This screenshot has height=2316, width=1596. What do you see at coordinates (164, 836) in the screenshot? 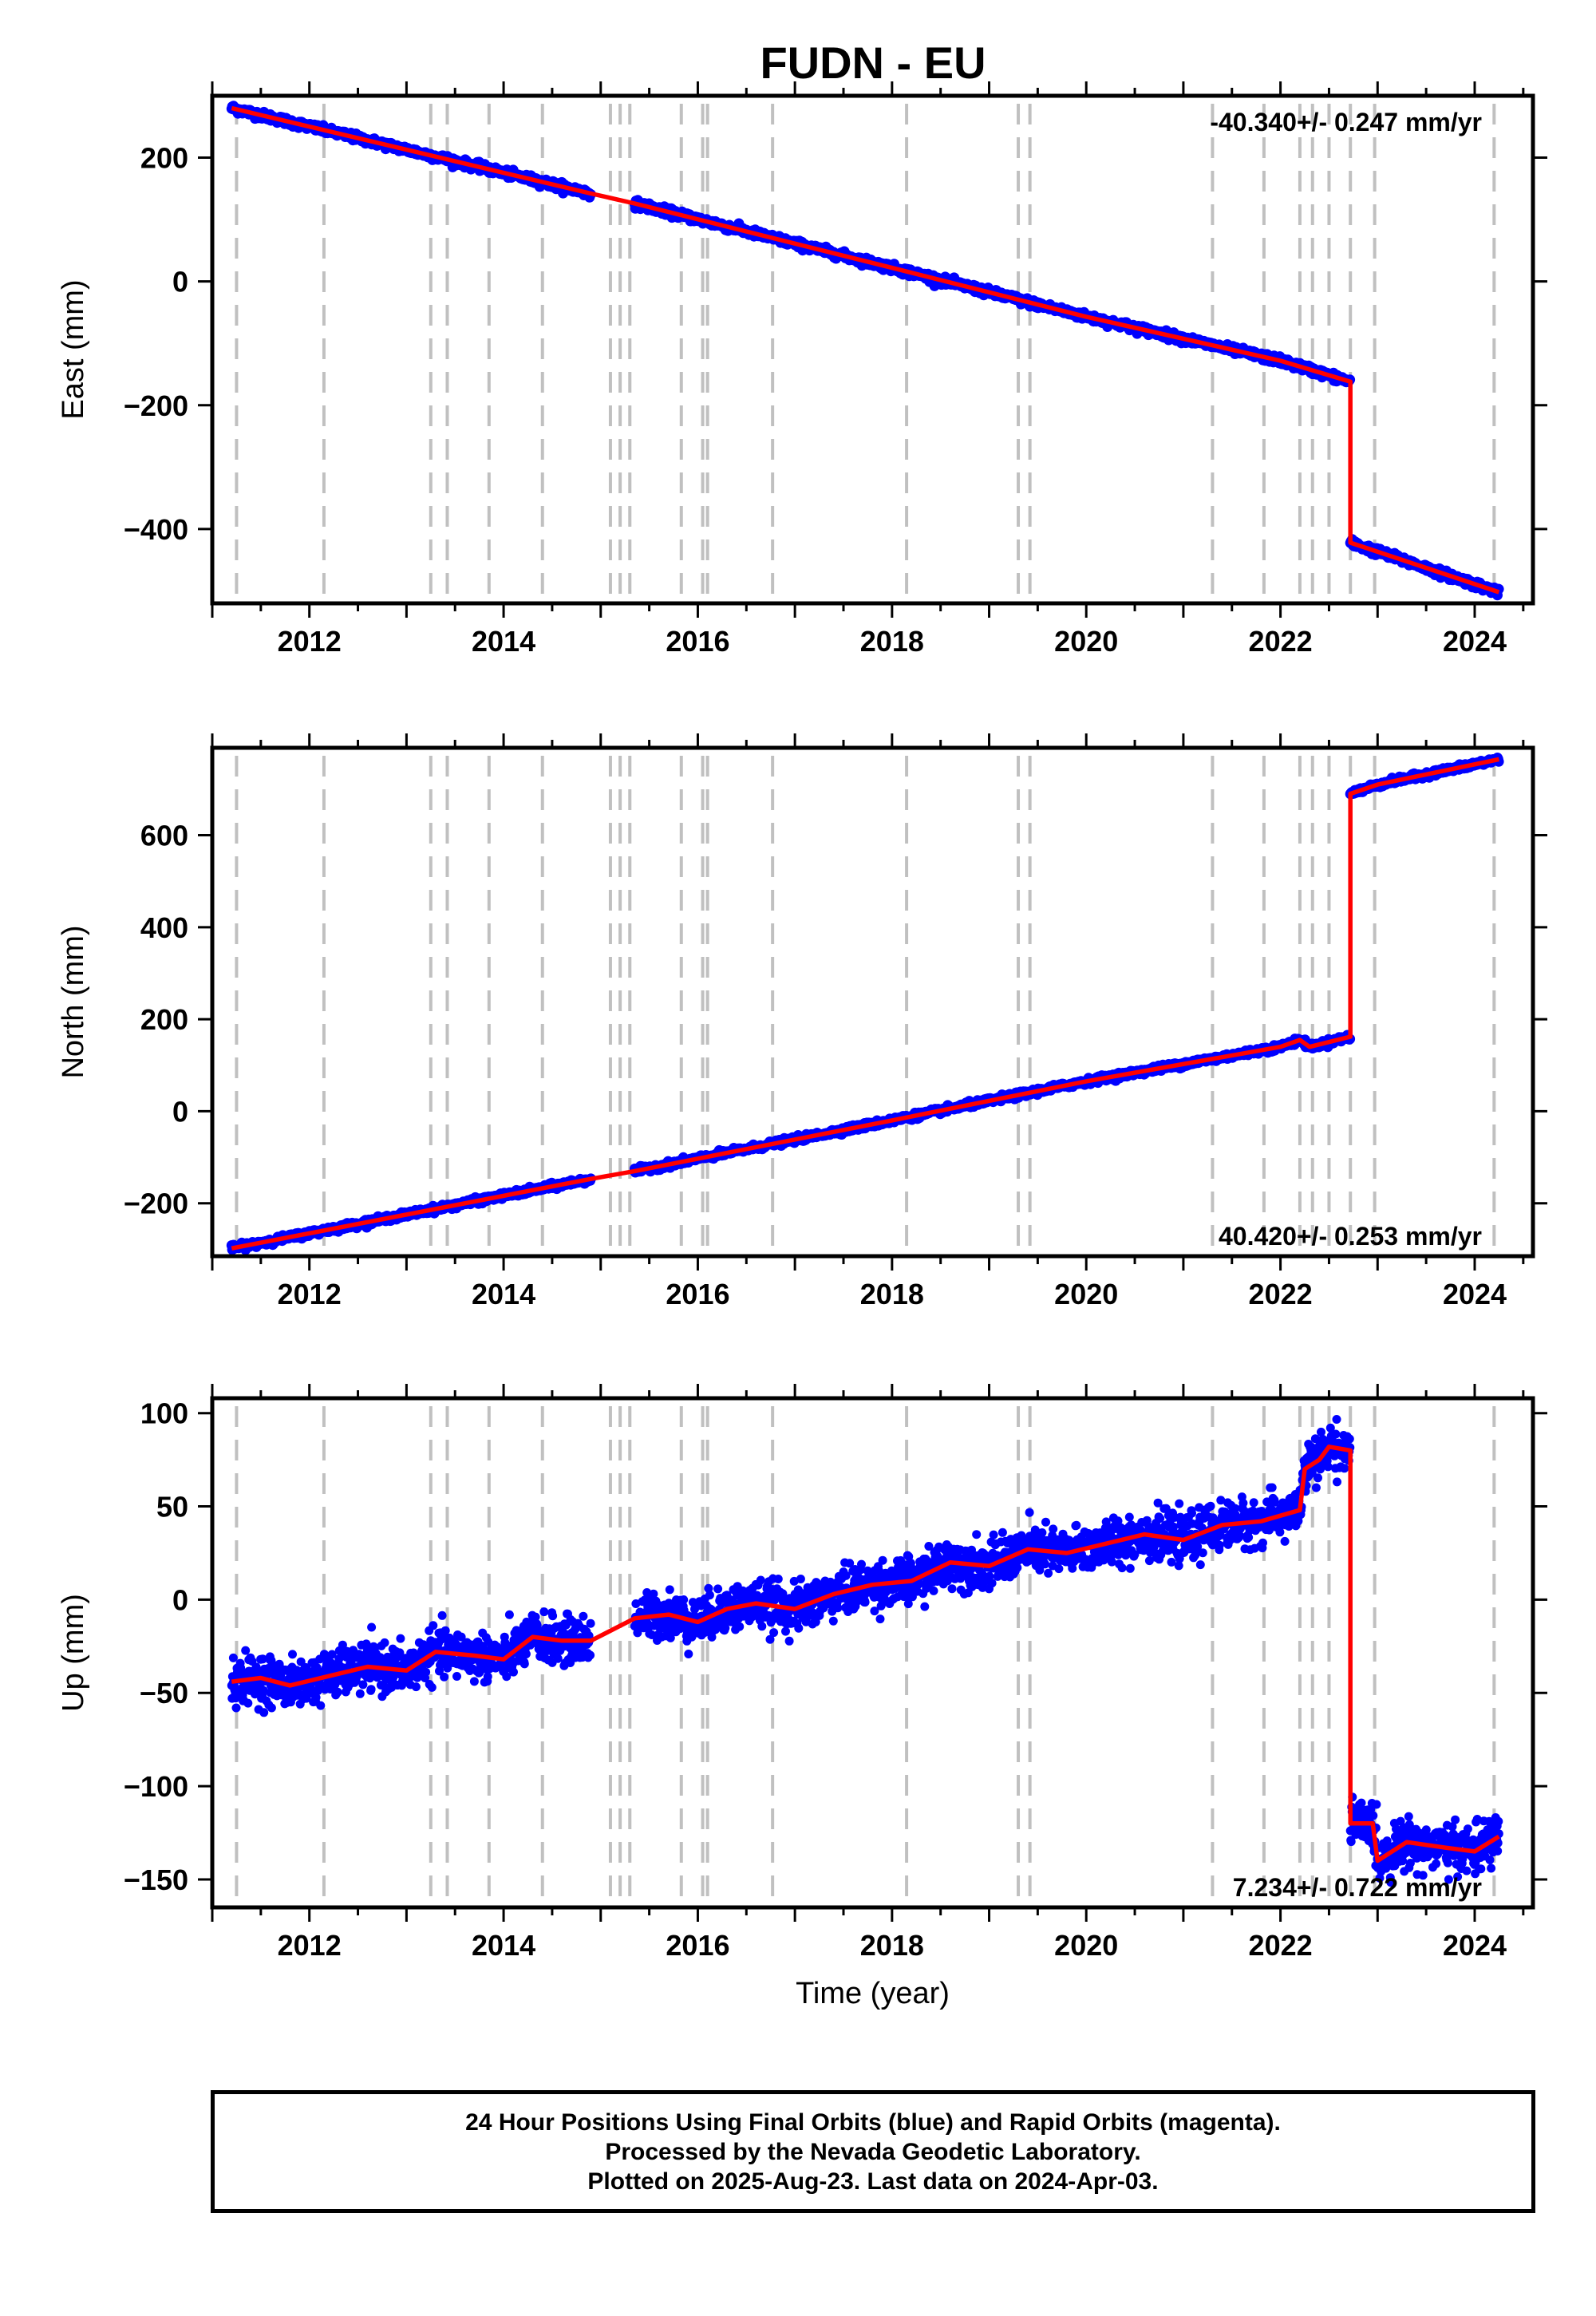
I see `y-tick-label: 600` at bounding box center [164, 836].